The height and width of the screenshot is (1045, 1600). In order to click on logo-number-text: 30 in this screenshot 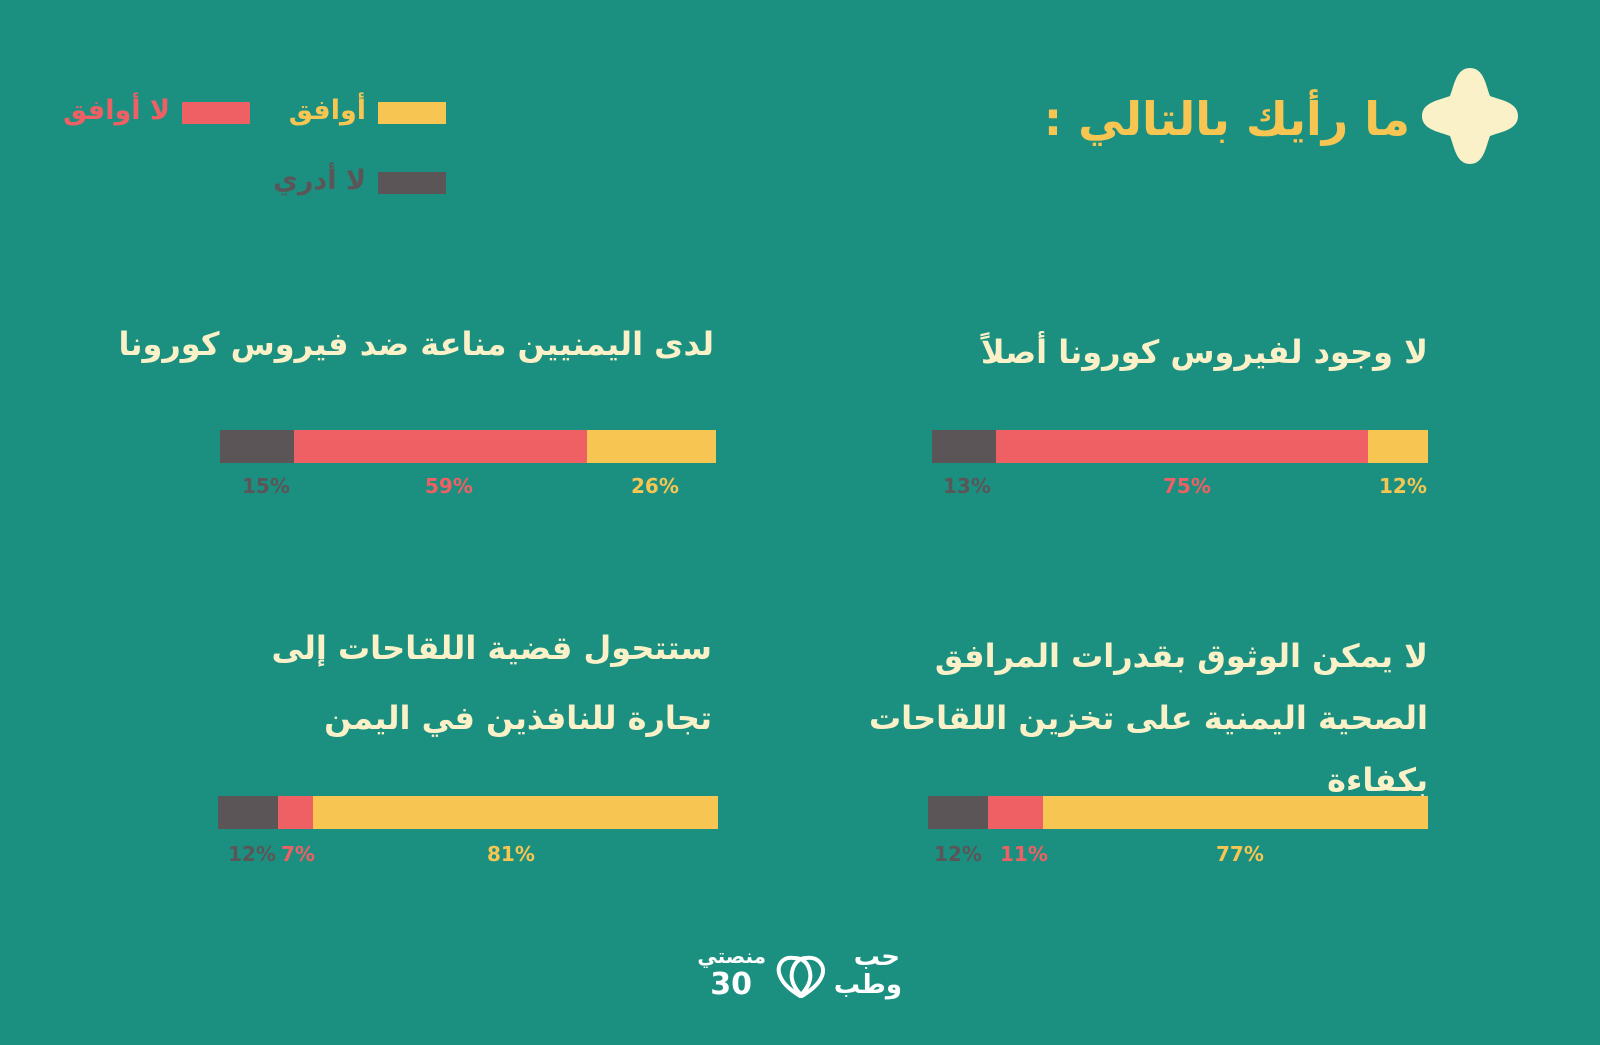, I will do `click(731, 984)`.